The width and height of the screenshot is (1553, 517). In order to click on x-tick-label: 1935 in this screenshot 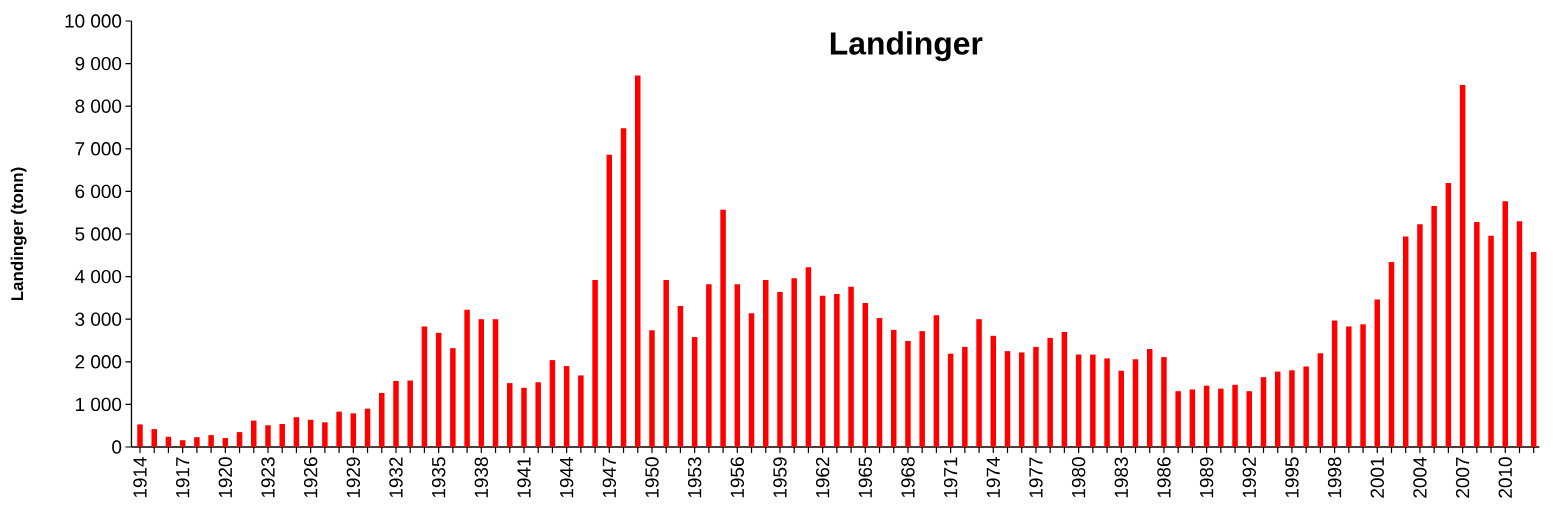, I will do `click(438, 477)`.